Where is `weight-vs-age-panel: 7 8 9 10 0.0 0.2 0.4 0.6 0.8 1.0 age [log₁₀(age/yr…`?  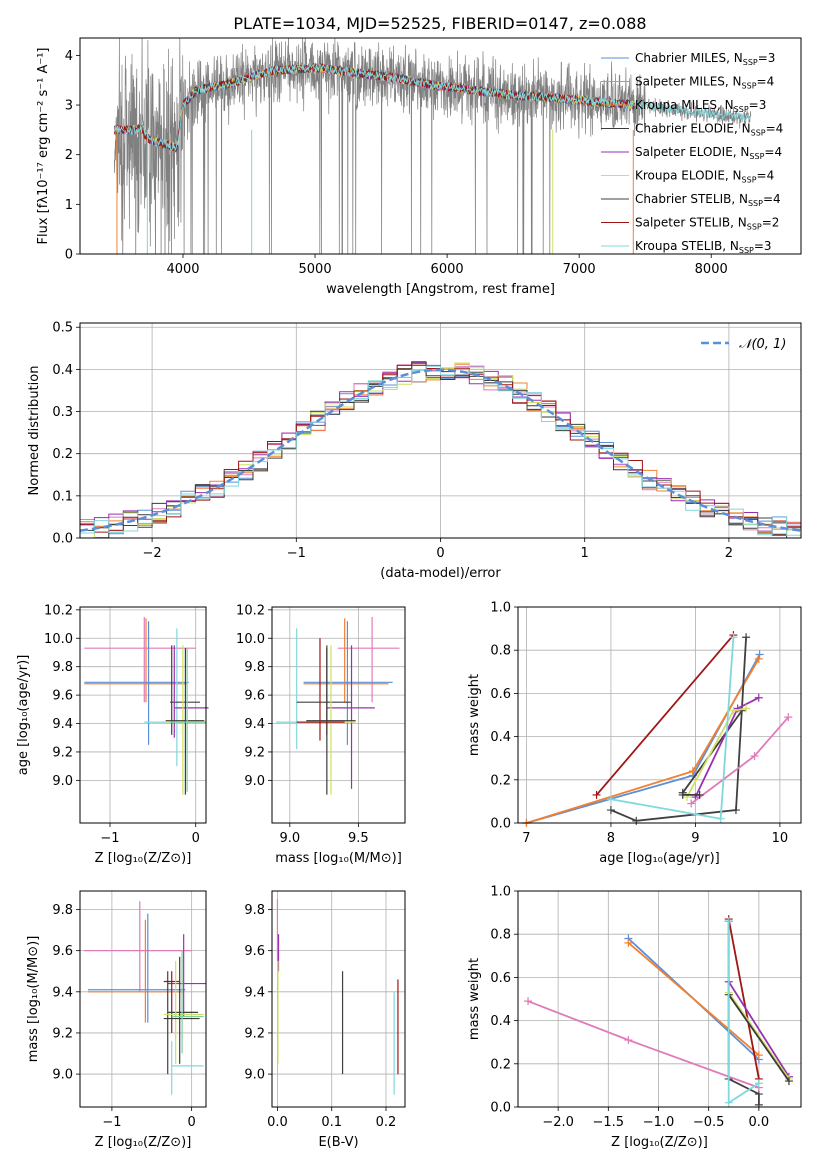
weight-vs-age-panel: 7 8 9 10 0.0 0.2 0.4 0.6 0.8 1.0 age [log₁₀(age/yr… is located at coordinates (634, 733).